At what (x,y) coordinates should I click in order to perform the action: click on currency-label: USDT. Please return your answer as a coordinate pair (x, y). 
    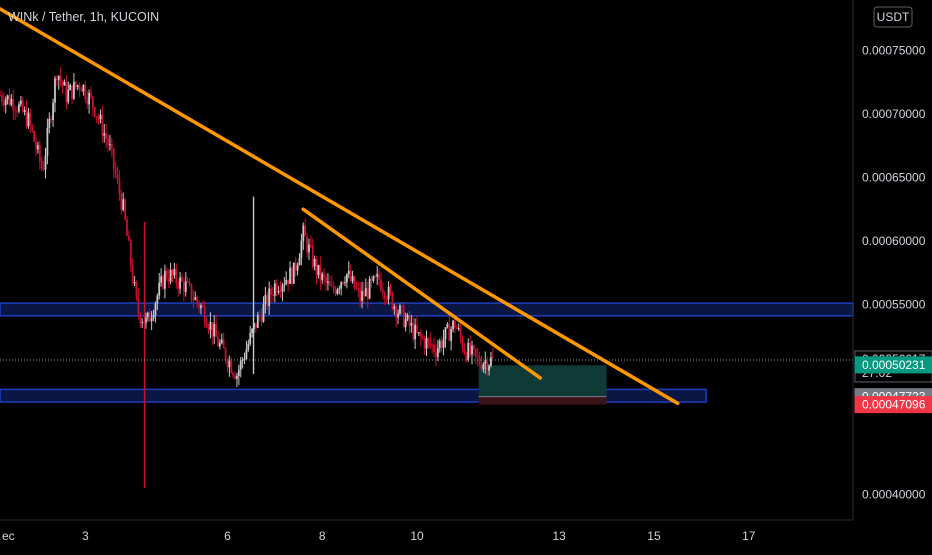
    Looking at the image, I should click on (893, 17).